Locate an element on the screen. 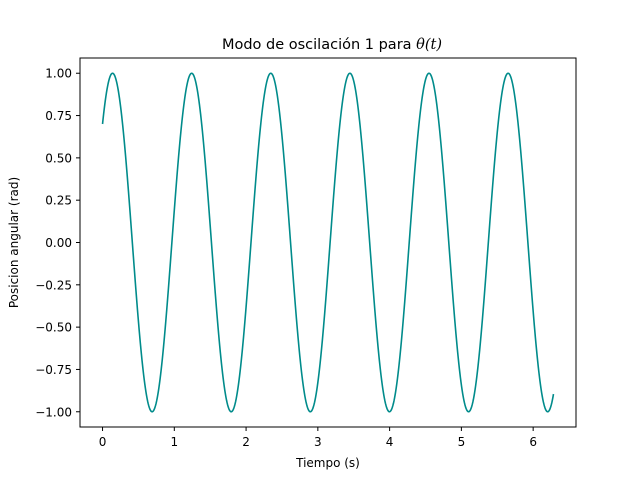  y-tick-label: 0.00 is located at coordinates (58, 243).